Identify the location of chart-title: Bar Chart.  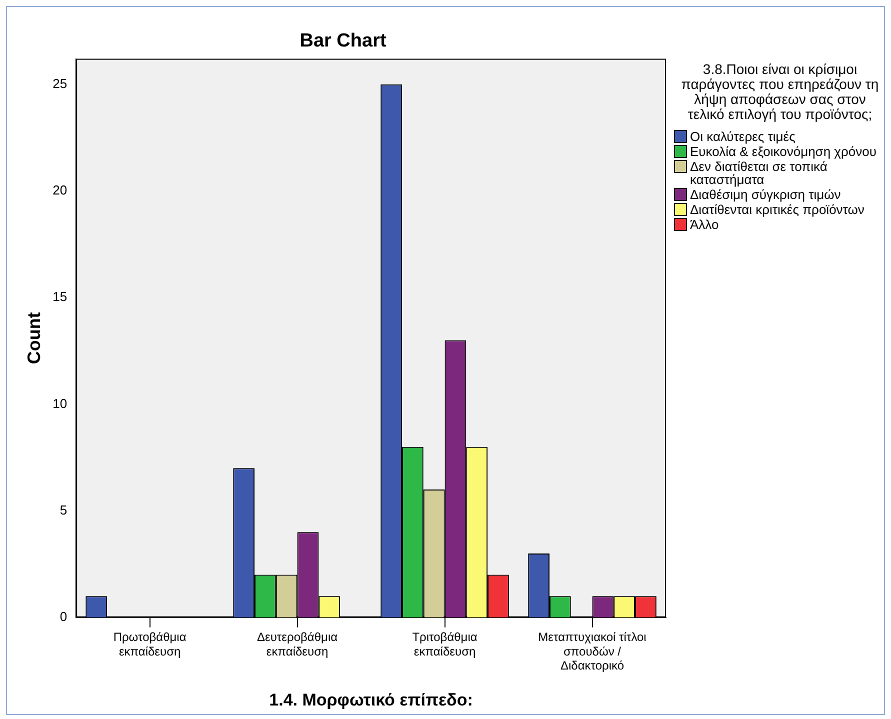
(343, 41).